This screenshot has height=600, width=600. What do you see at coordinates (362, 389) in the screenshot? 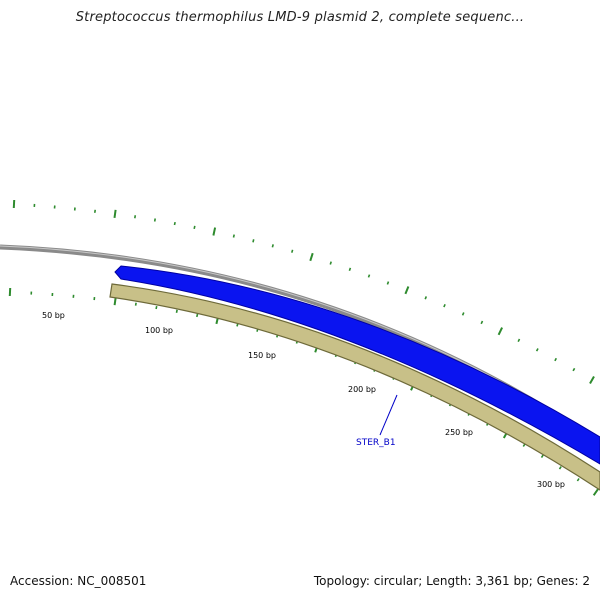
I see `tick-label-200: 200 bp` at bounding box center [362, 389].